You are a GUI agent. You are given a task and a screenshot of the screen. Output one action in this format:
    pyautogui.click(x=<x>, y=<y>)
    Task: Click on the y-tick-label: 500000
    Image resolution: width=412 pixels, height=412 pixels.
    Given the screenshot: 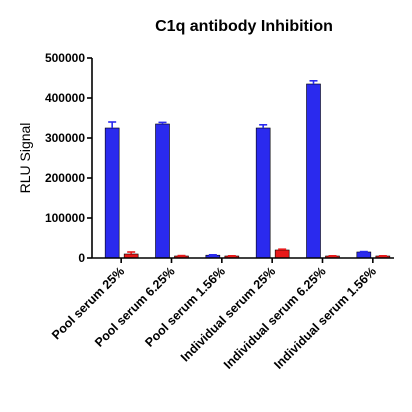 What is the action you would take?
    pyautogui.click(x=65, y=58)
    